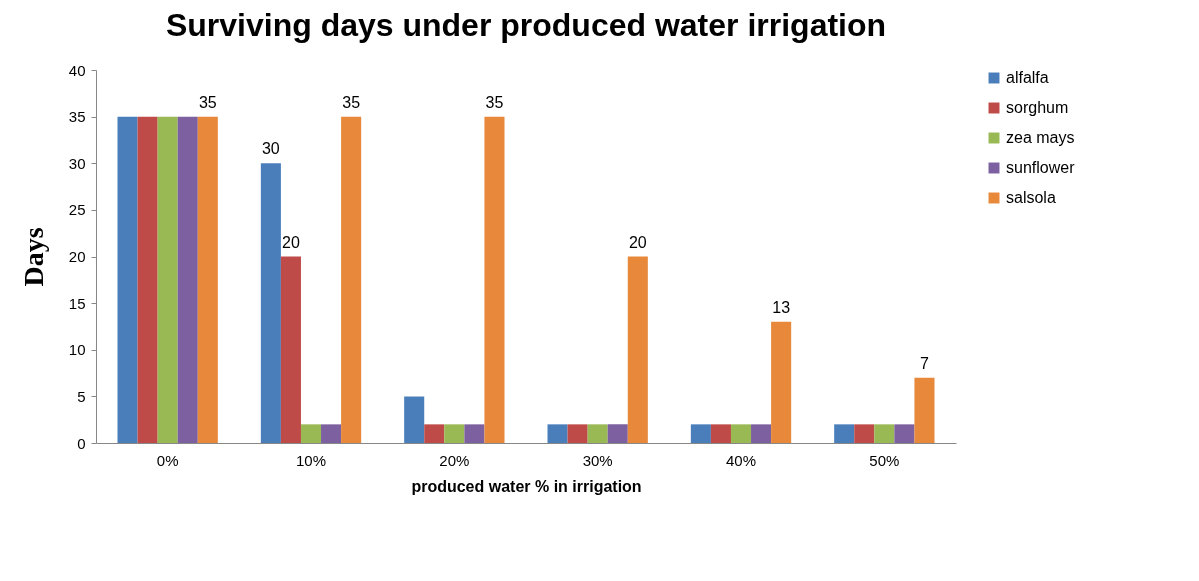  What do you see at coordinates (1040, 137) in the screenshot?
I see `legend-label: zea mays` at bounding box center [1040, 137].